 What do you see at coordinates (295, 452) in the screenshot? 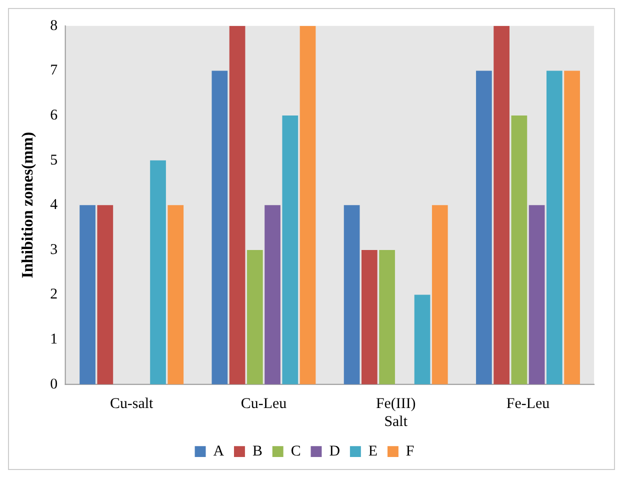
I see `legend-label: C` at bounding box center [295, 452].